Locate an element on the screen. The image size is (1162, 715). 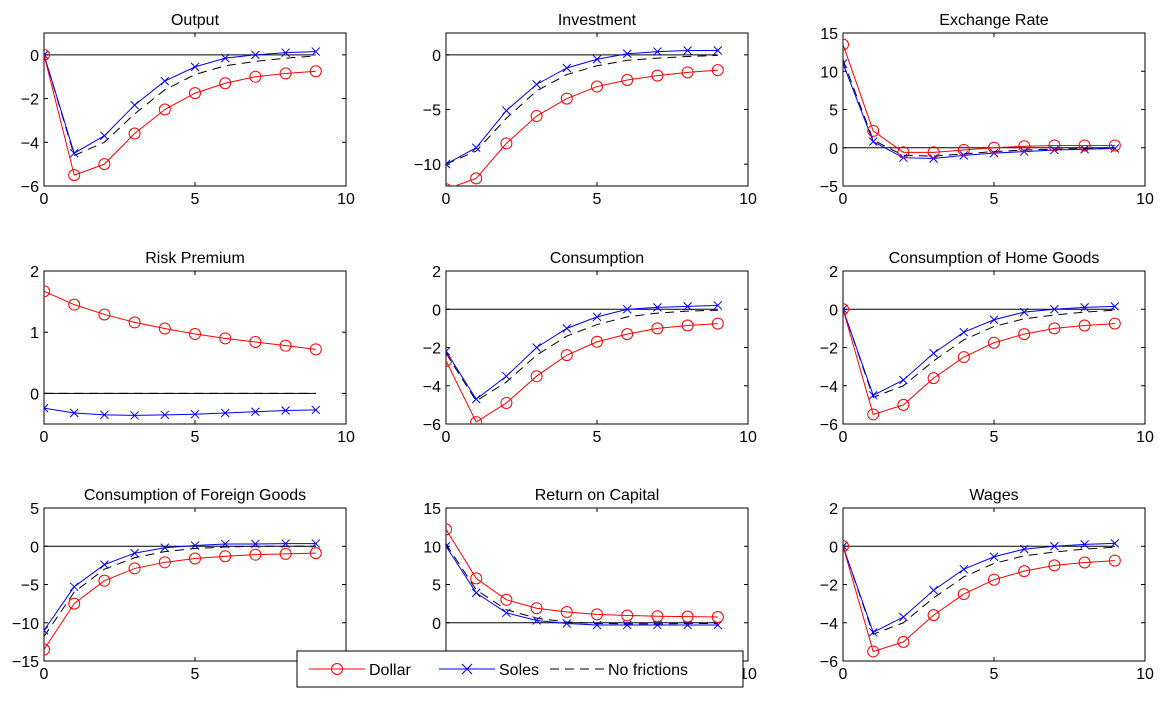
panel-consumption: Consumption 0 5 10 −6 −4 −2 0 2 is located at coordinates (590, 348).